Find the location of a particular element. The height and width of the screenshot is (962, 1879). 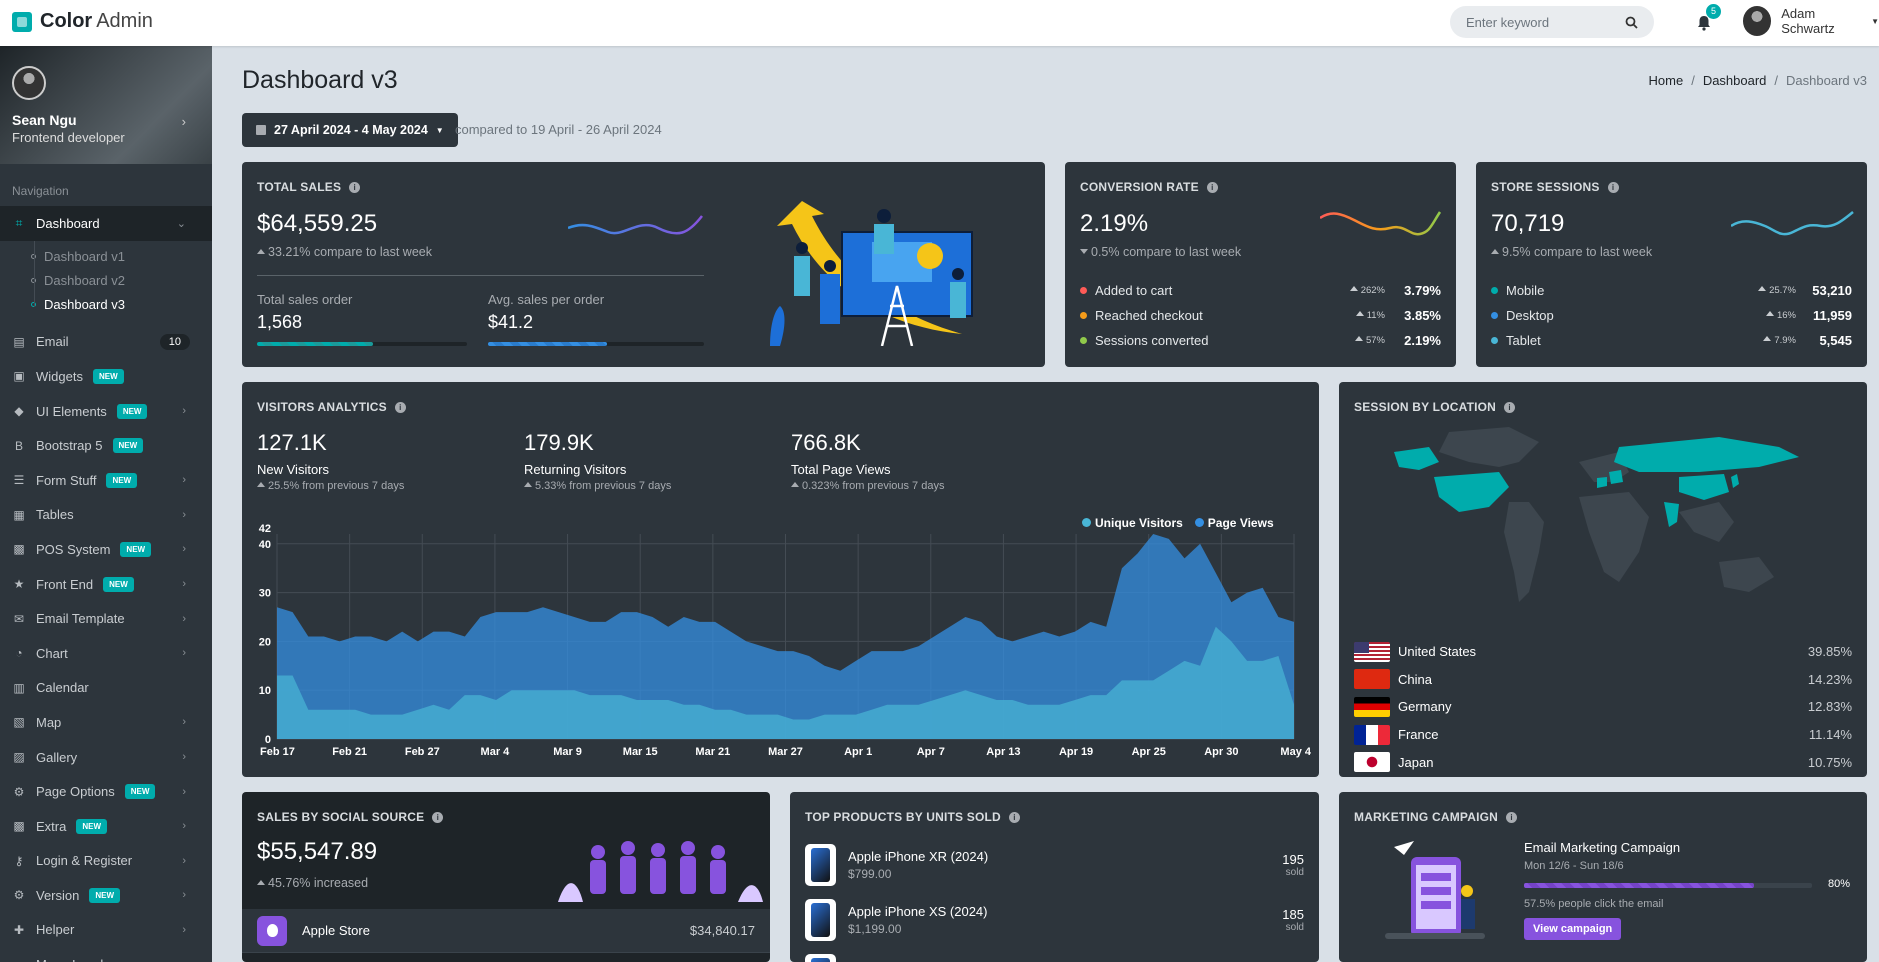

product-row: Apple iPhone XS Max (2024)129sold is located at coordinates (1054, 954).